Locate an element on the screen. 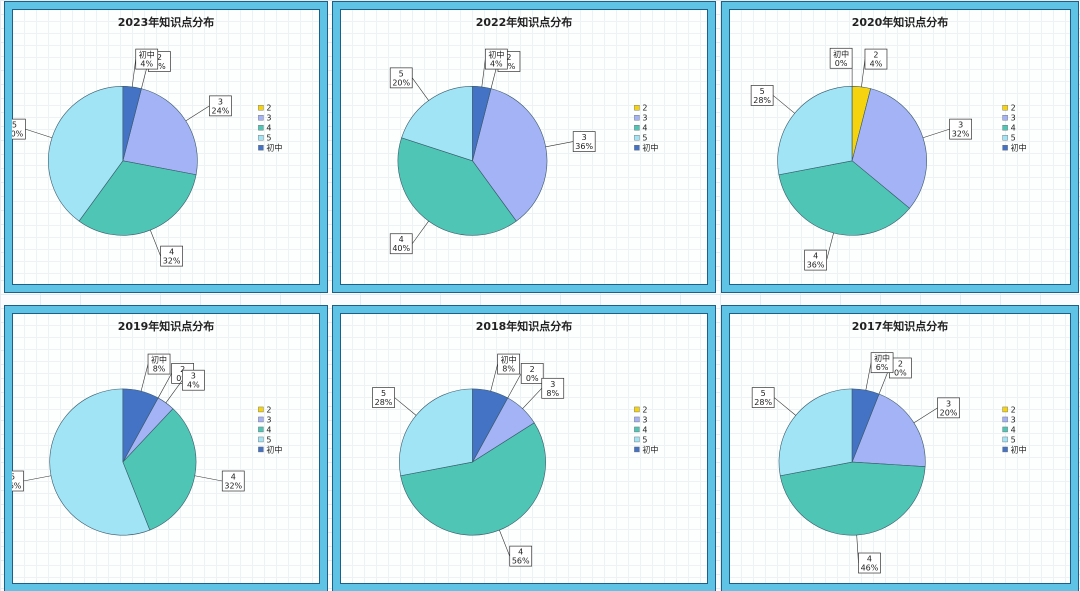 The height and width of the screenshot is (591, 1080). slice-value: 36% is located at coordinates (816, 265).